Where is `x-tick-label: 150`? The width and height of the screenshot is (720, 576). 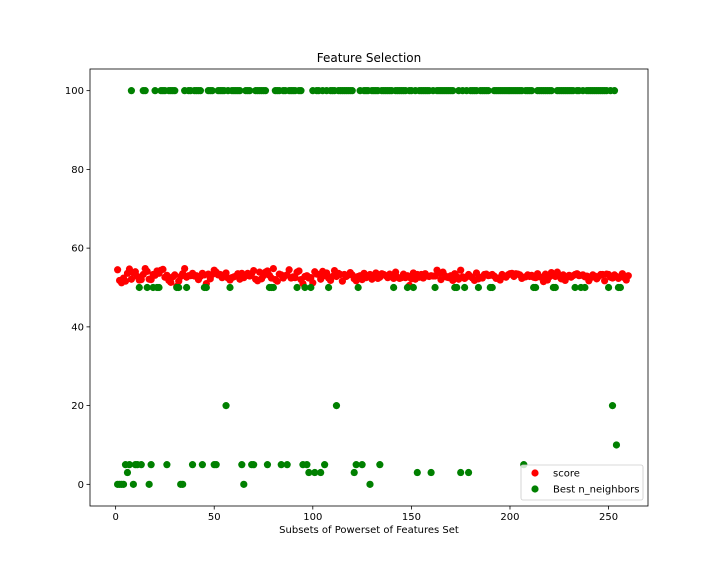
x-tick-label: 150 is located at coordinates (411, 517).